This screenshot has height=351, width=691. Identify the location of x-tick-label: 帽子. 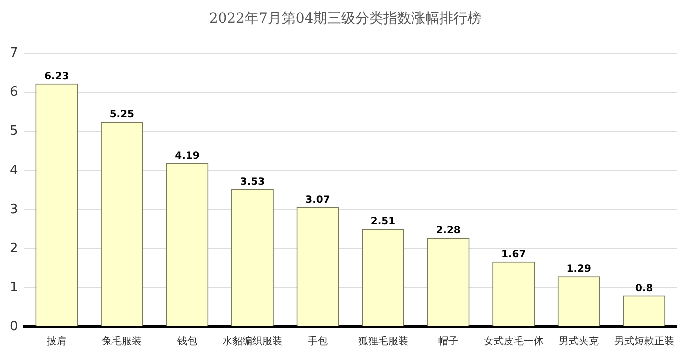
(448, 342).